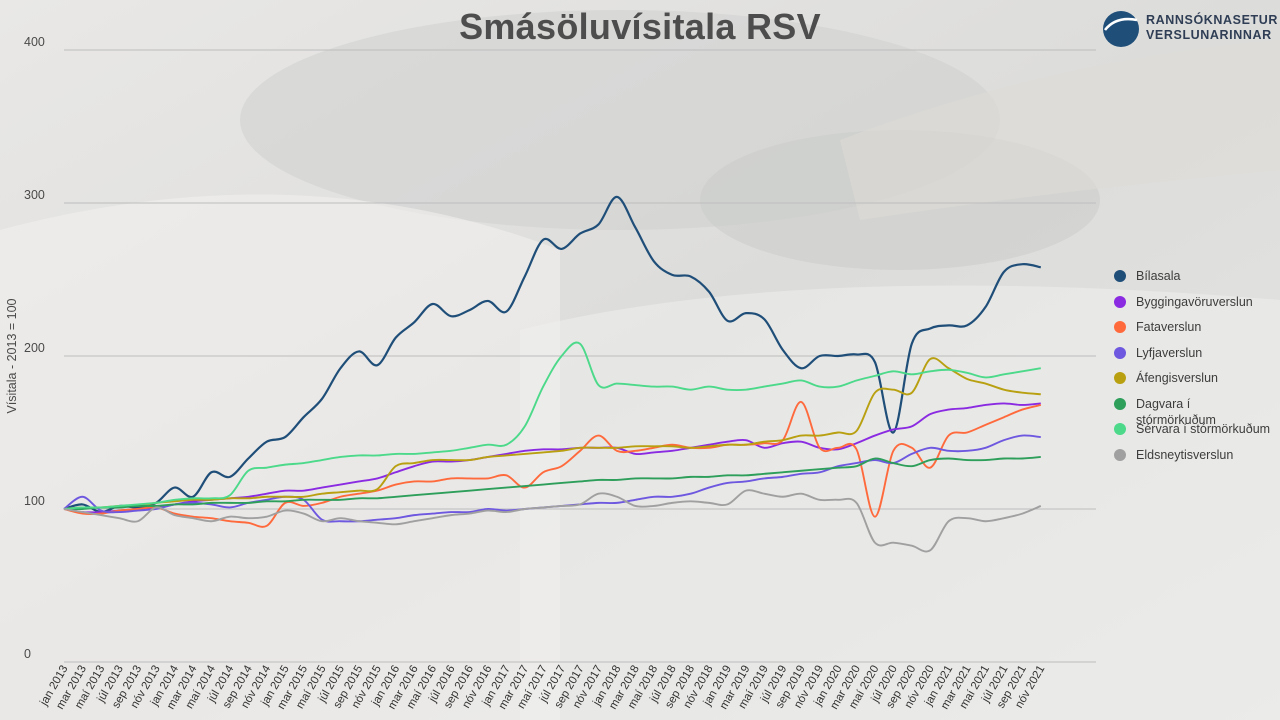 The height and width of the screenshot is (720, 1280). I want to click on logo: RANNSÓKNASETUR VERSLUNARINNAR, so click(1189, 29).